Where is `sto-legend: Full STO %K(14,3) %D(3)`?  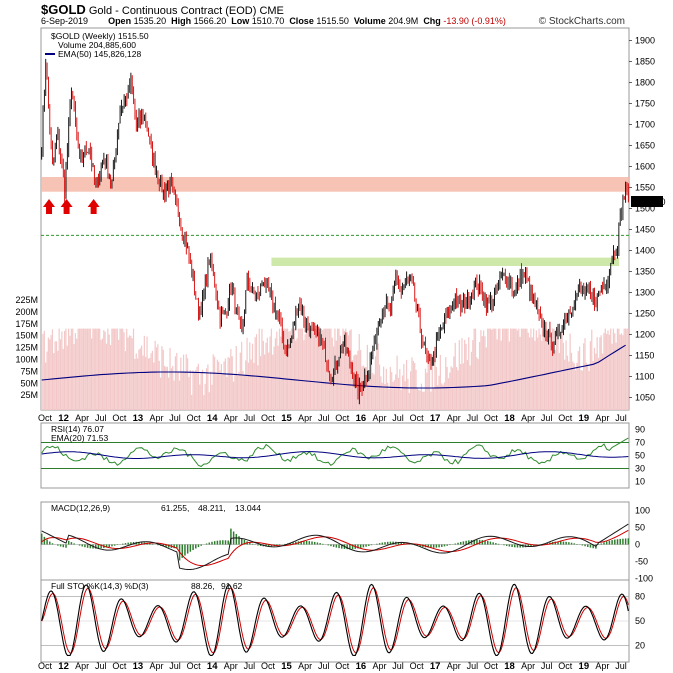 sto-legend: Full STO %K(14,3) %D(3) is located at coordinates (100, 586).